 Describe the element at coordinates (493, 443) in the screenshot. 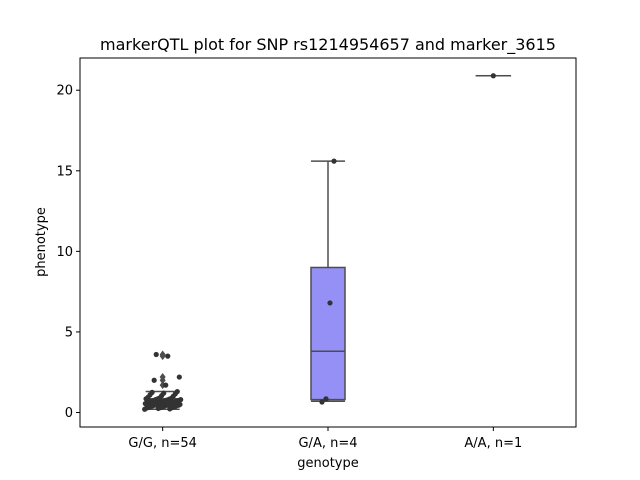

I see `x-tick-label: A/A, n=1` at that location.